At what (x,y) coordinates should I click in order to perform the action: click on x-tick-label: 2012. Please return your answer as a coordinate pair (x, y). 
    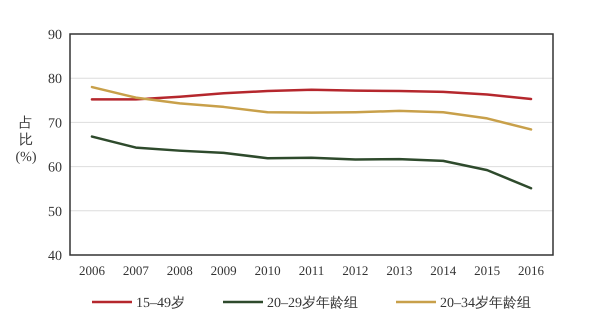
    Looking at the image, I should click on (355, 270).